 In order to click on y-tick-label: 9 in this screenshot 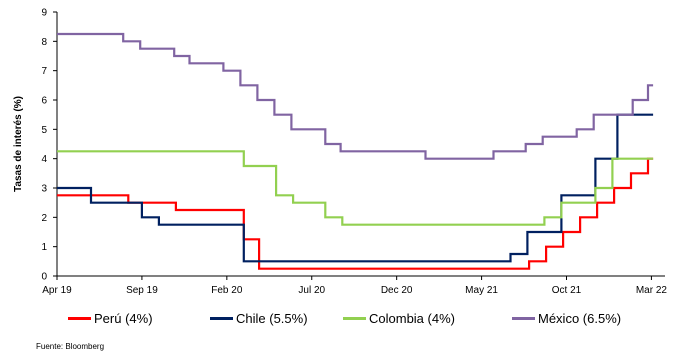, I will do `click(44, 13)`.